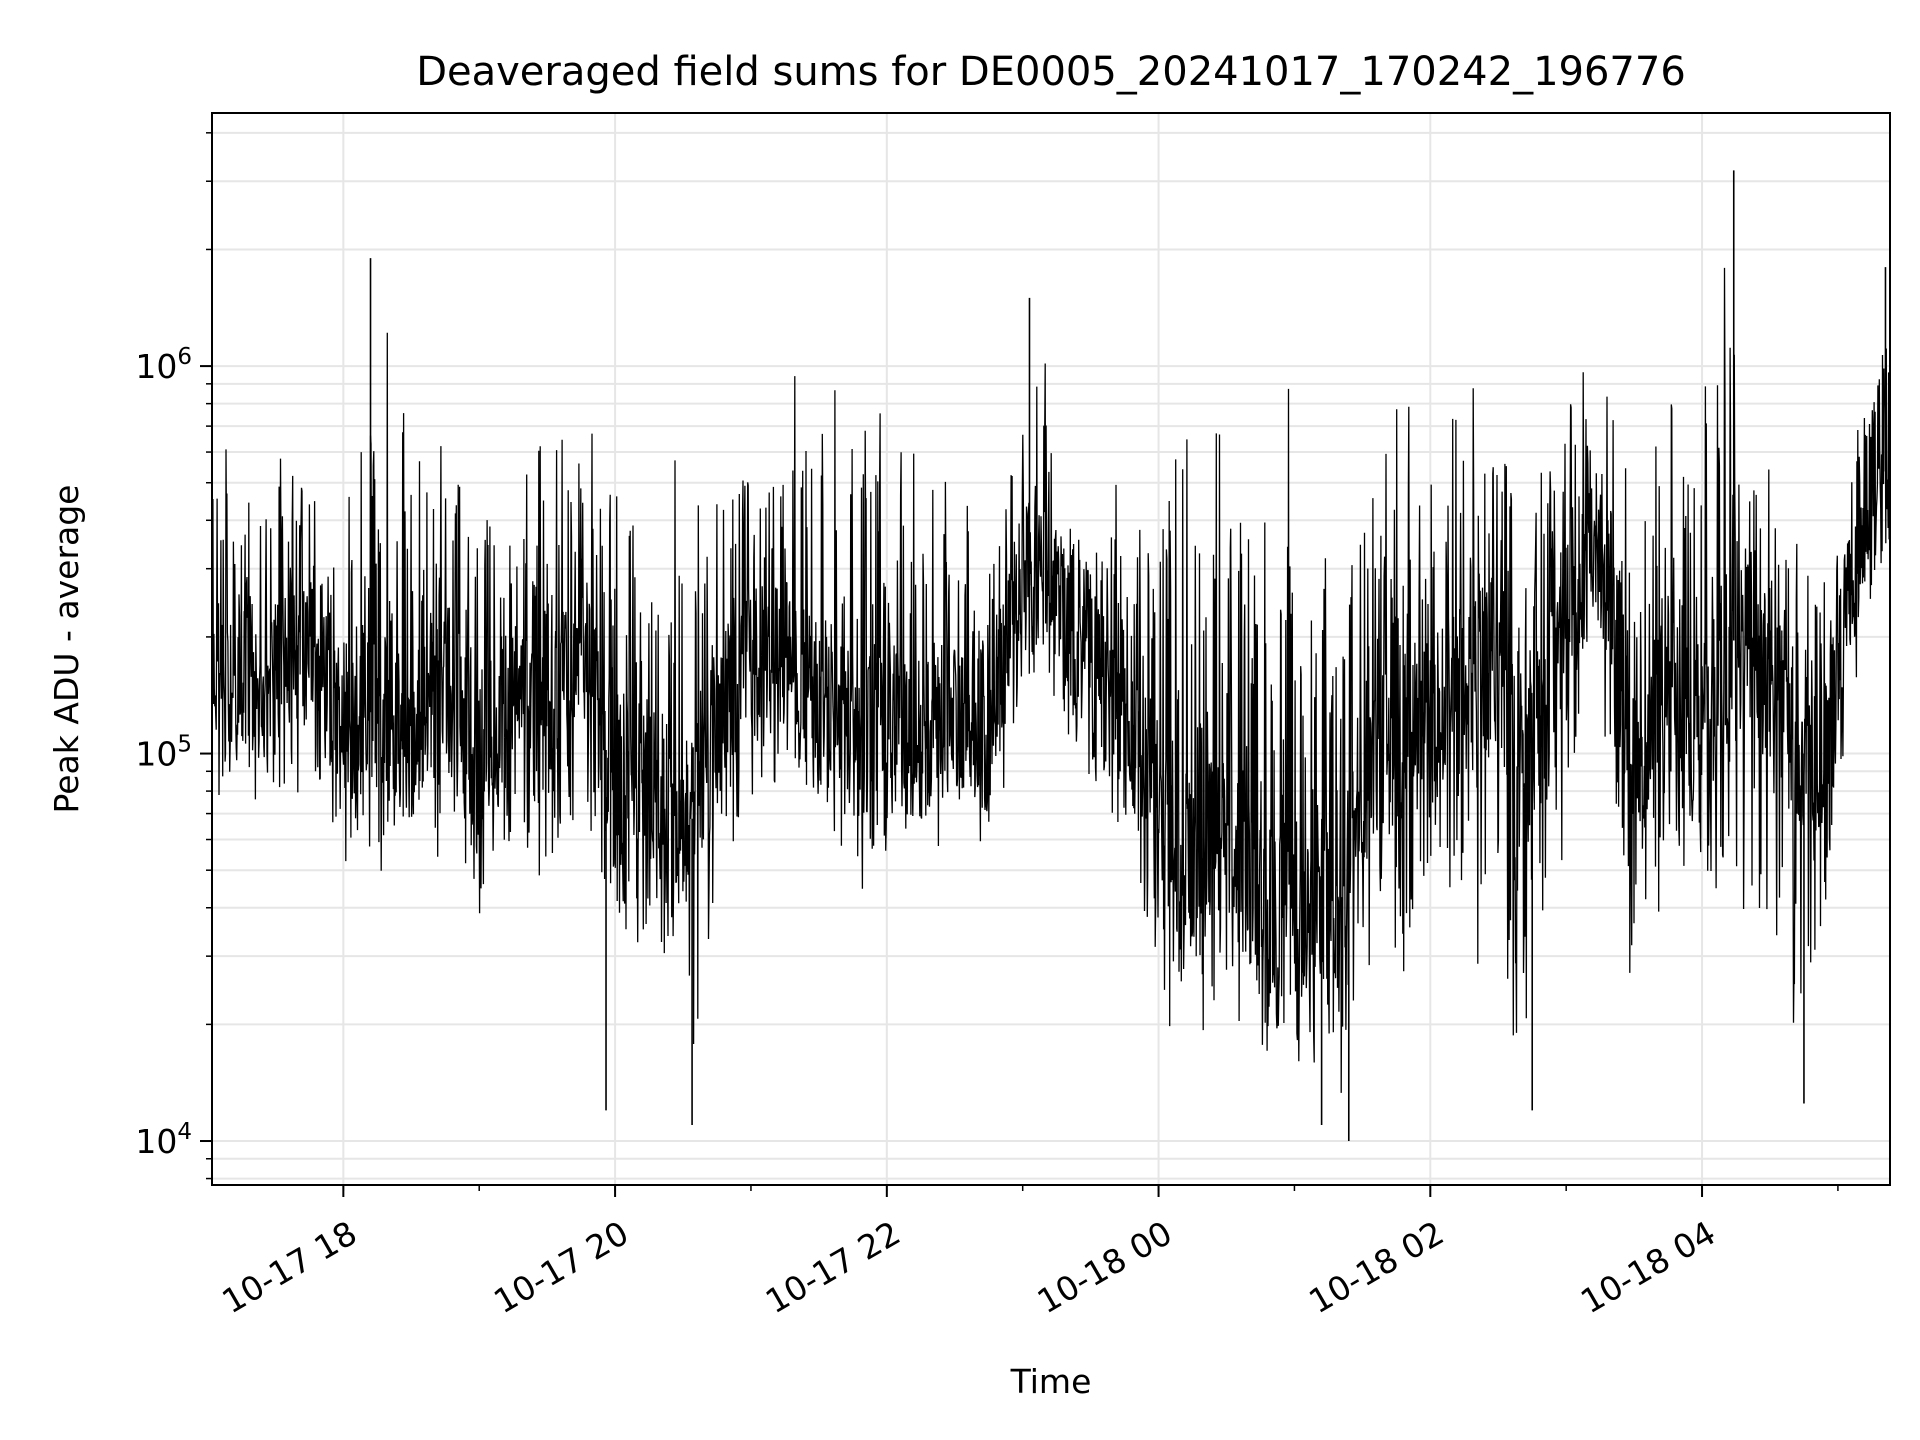  Describe the element at coordinates (66, 649) in the screenshot. I see `y-axis-label: Peak ADU - average` at that location.